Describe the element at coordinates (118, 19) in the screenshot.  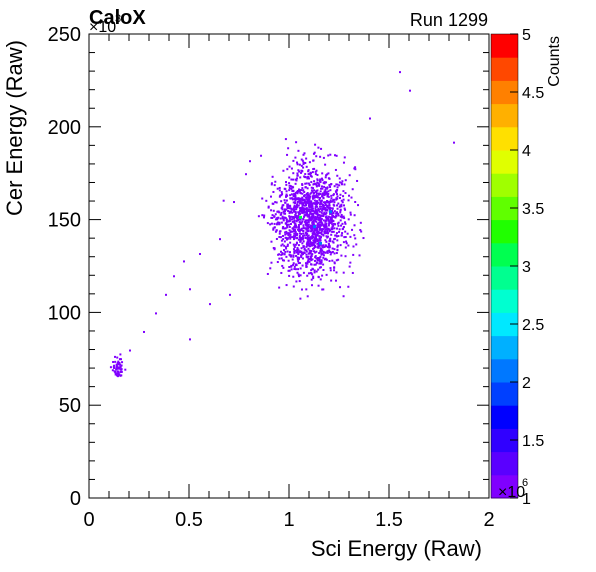
I see `y-exponent-power: 3` at that location.